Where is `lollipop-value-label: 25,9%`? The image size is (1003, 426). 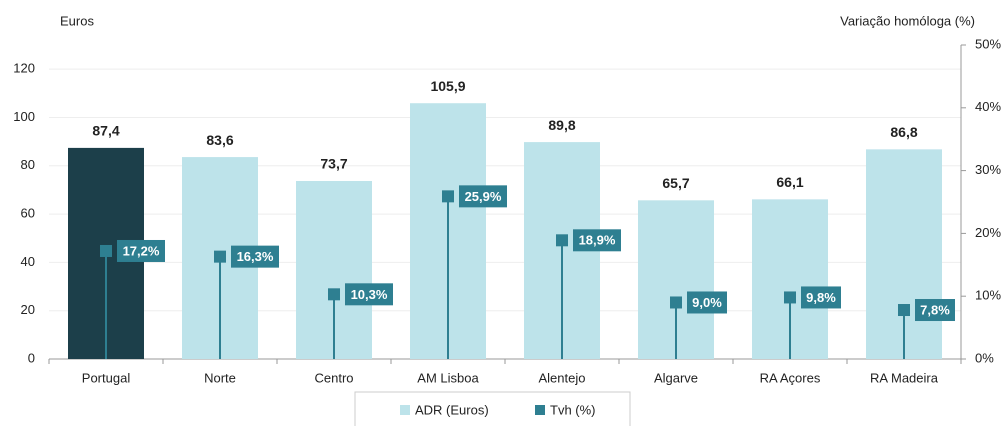
lollipop-value-label: 25,9% is located at coordinates (483, 196).